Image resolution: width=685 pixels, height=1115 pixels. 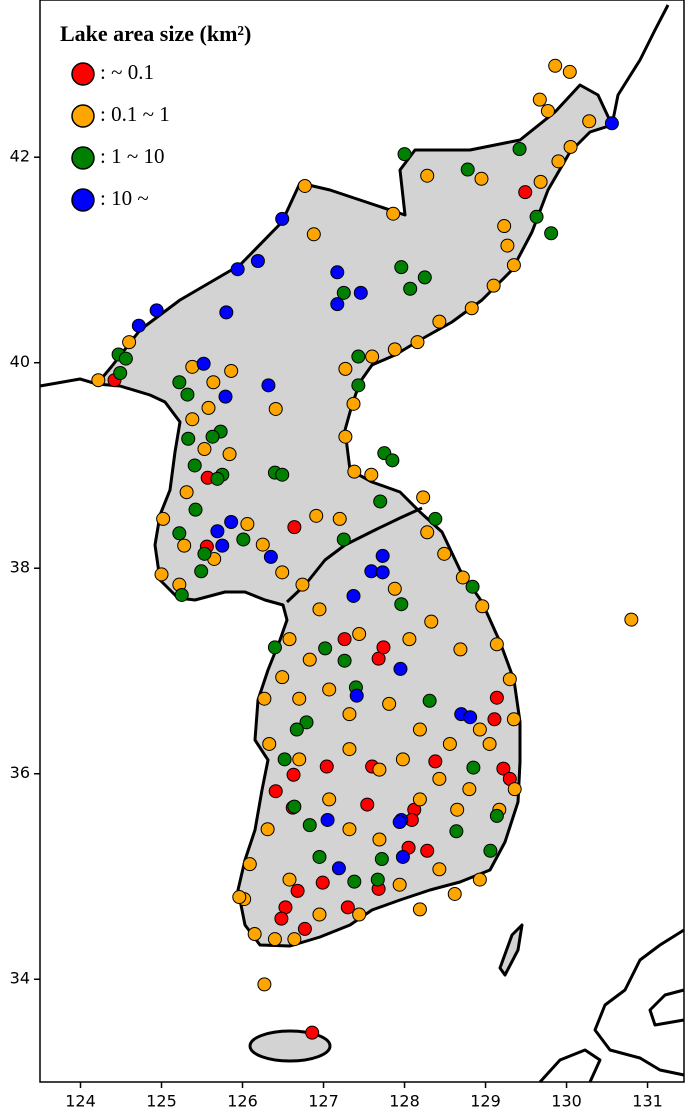 I want to click on x-tick-label: 124, so click(x=80, y=1101).